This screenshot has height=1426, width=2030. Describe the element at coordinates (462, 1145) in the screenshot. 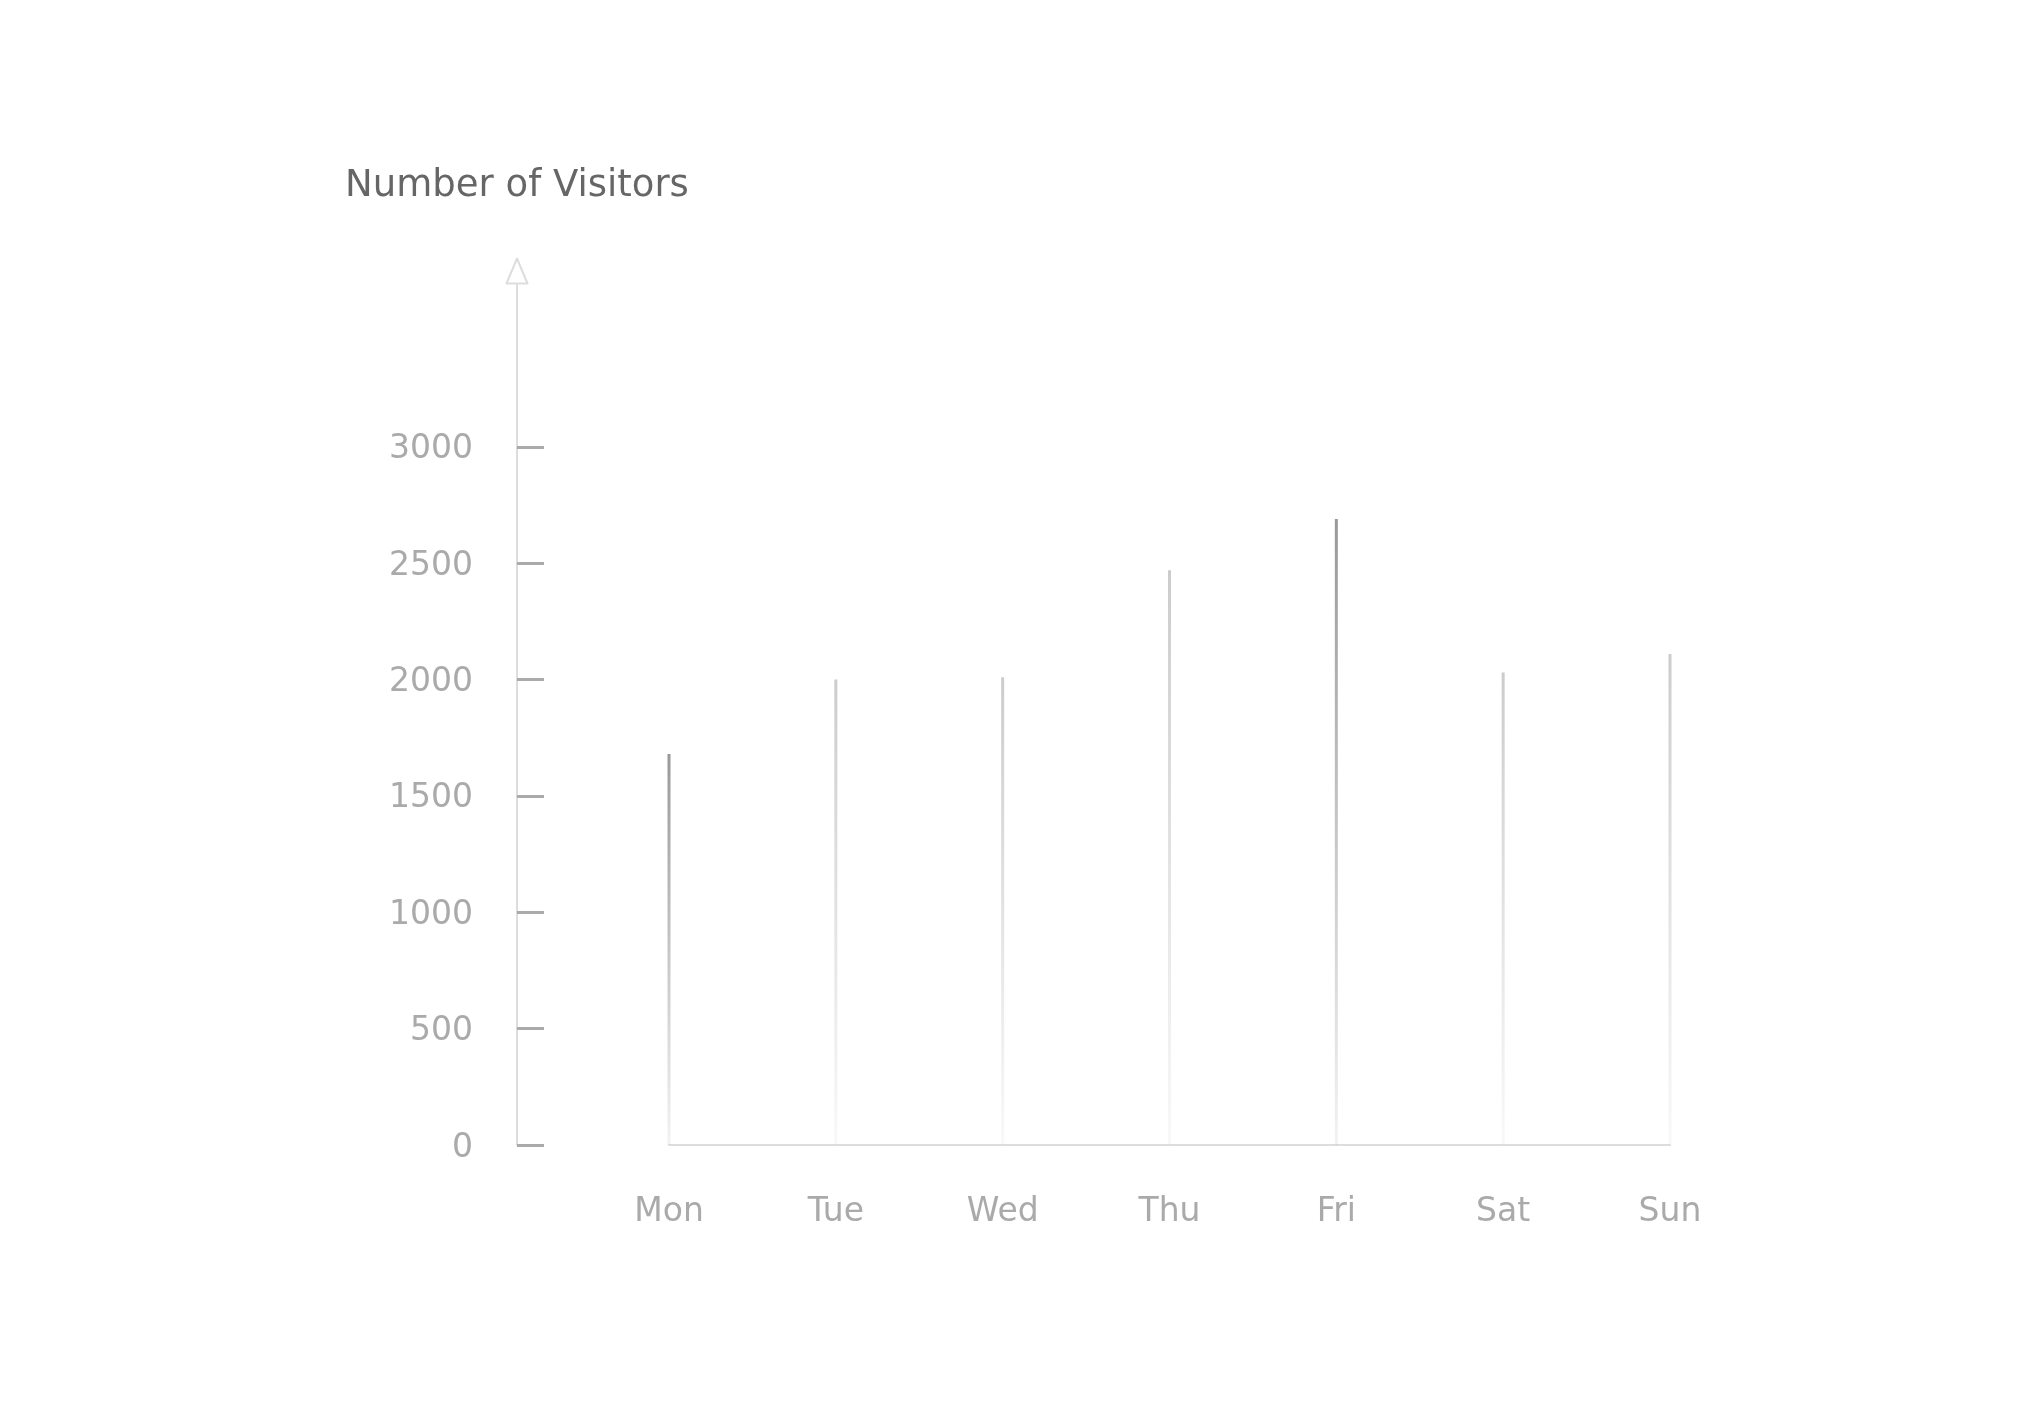

I see `y-tick-label: 0` at that location.